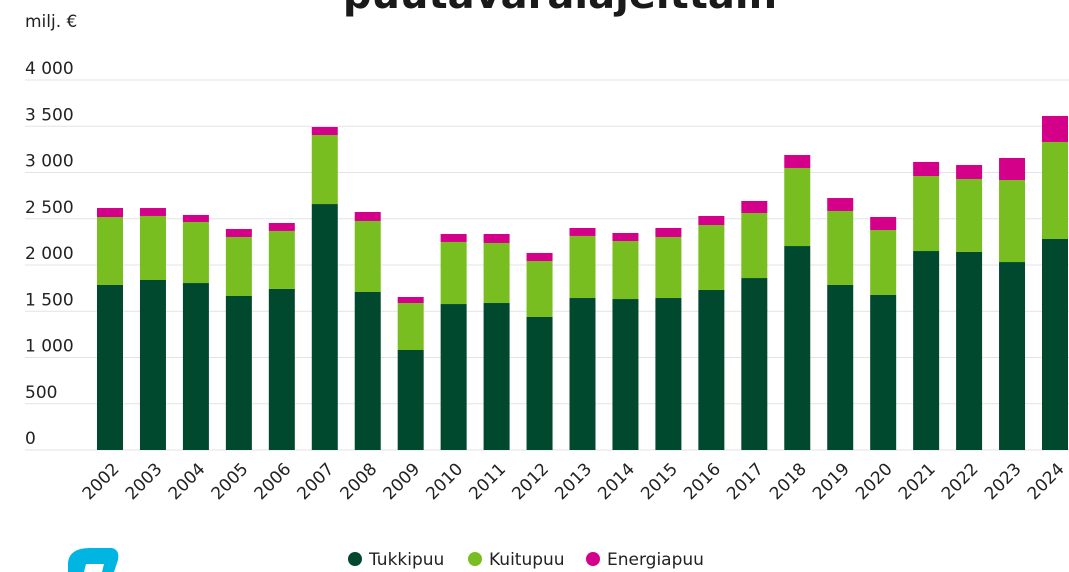 This screenshot has width=1069, height=572. Describe the element at coordinates (1003, 481) in the screenshot. I see `x-tick-label: 2023` at that location.